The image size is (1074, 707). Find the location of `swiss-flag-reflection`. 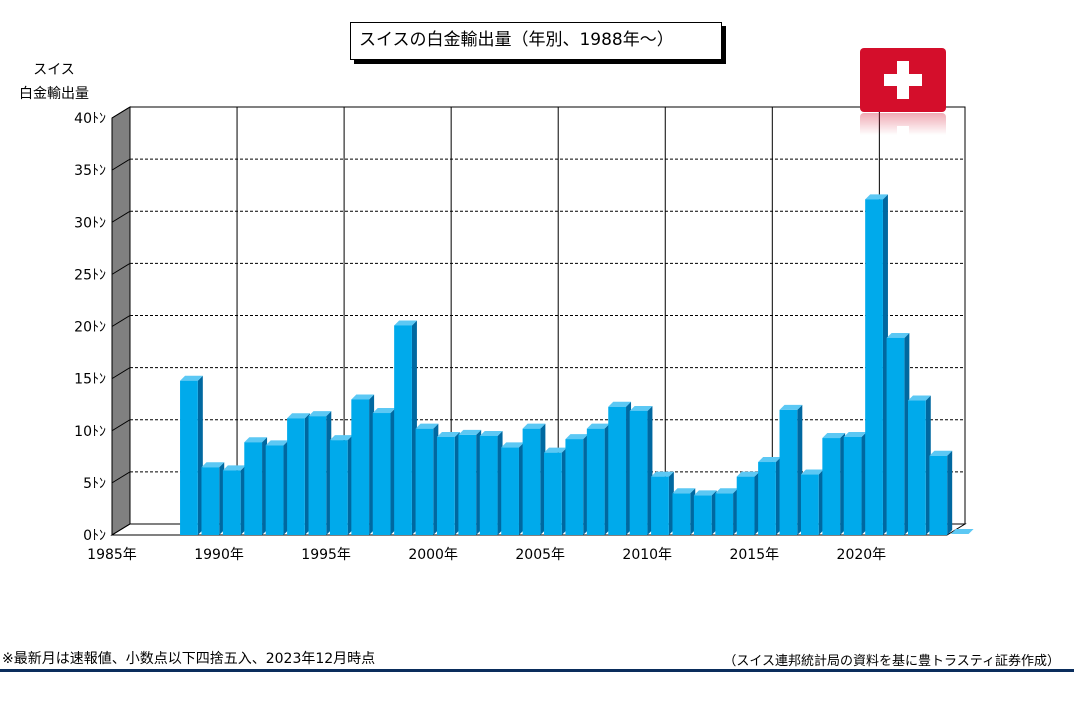

swiss-flag-reflection is located at coordinates (903, 124).